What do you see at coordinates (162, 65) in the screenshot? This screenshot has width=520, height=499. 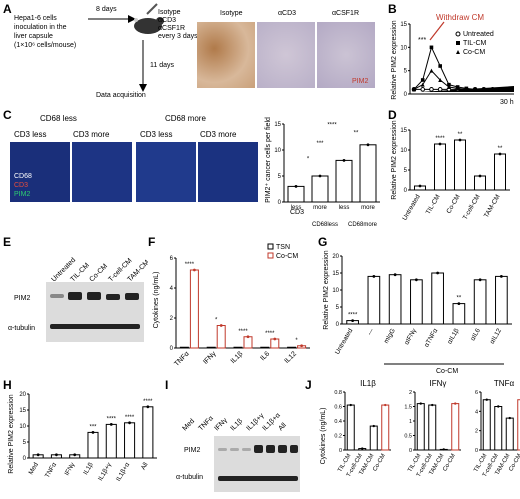 I see `days-11: 11 days` at bounding box center [162, 65].